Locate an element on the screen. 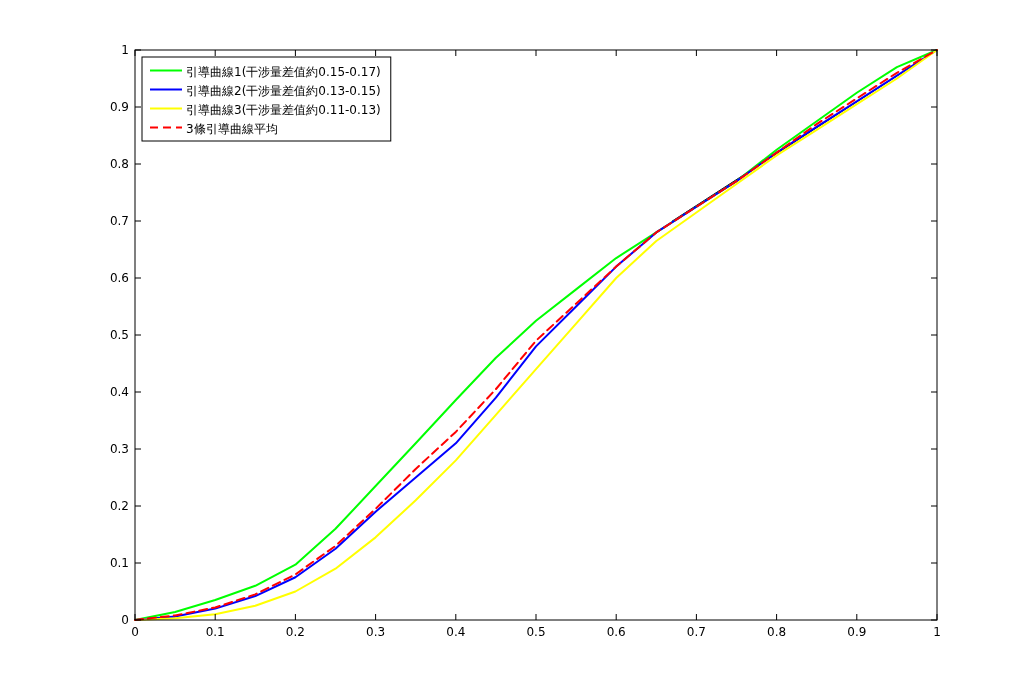 The width and height of the screenshot is (1036, 697). y-tick-label: 0.9 is located at coordinates (119, 107).